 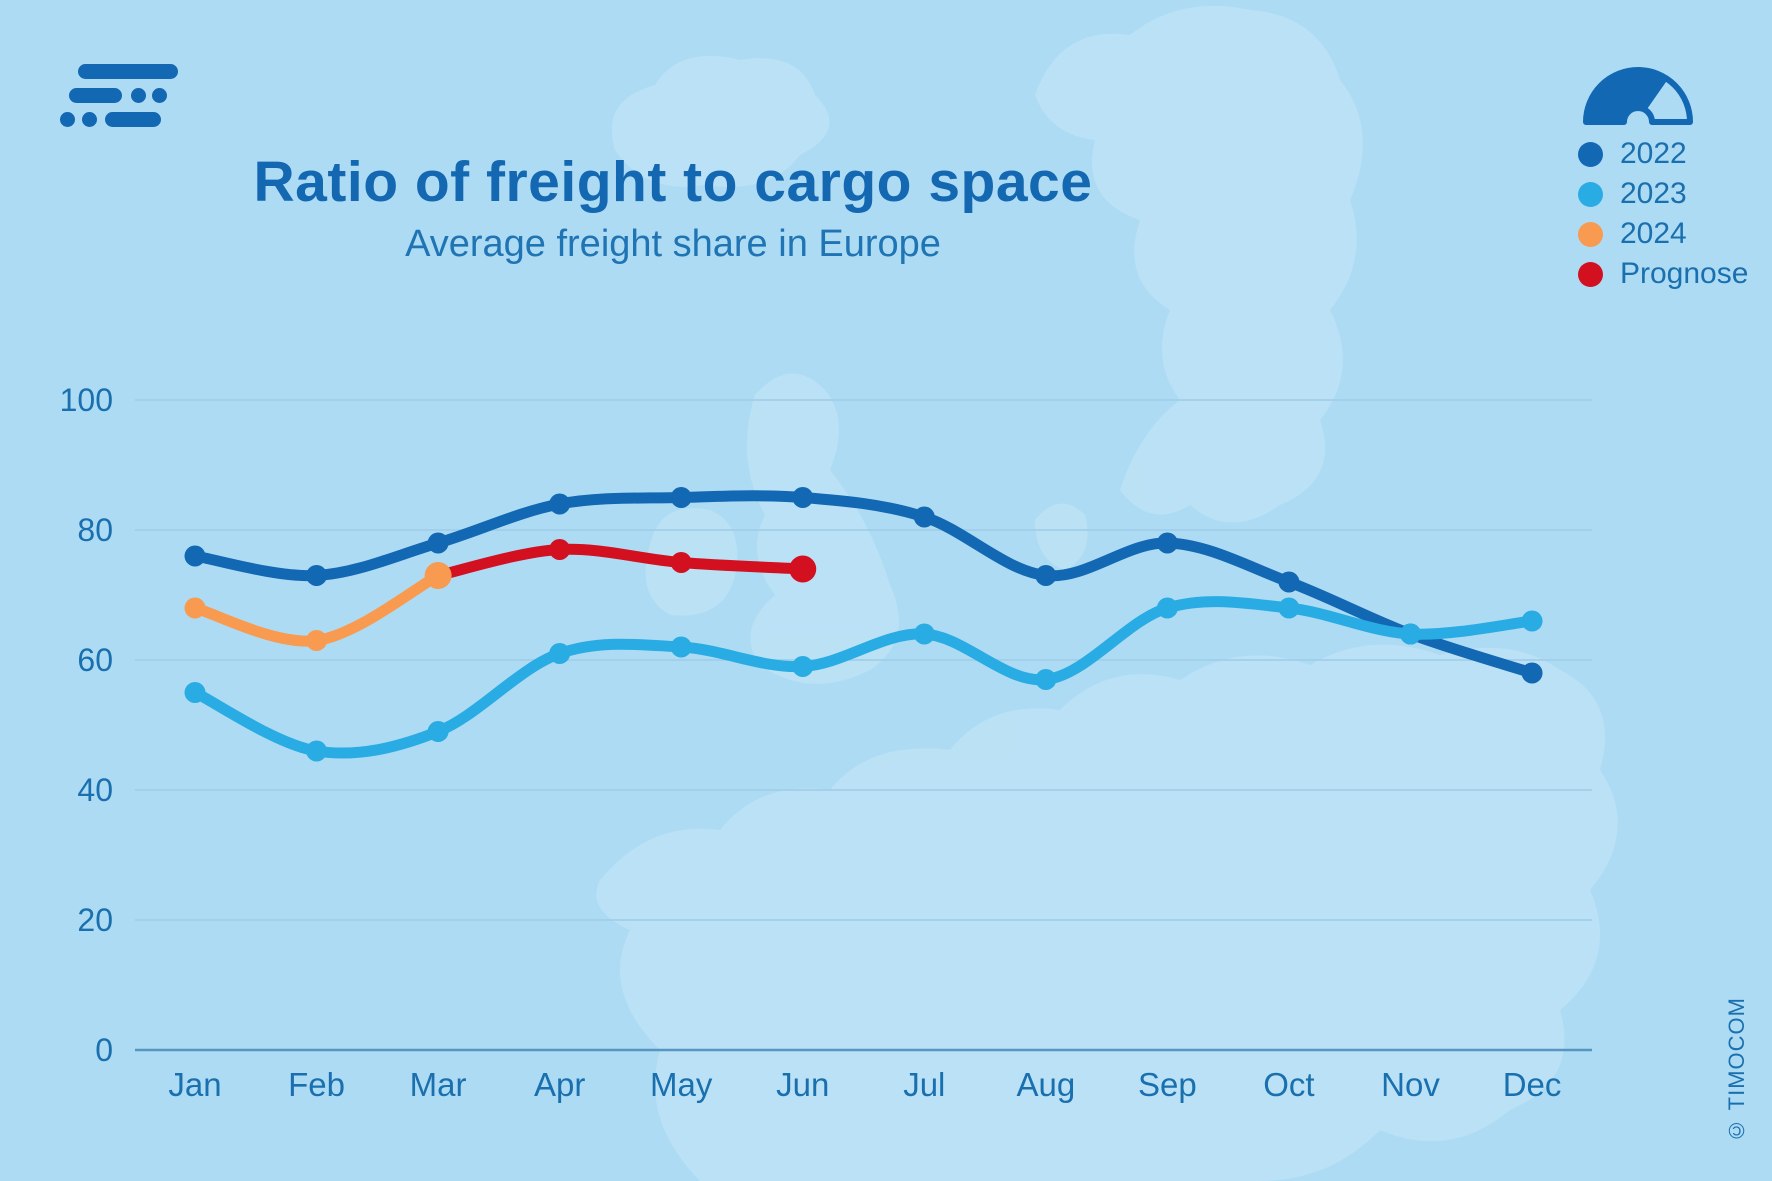 What do you see at coordinates (559, 1084) in the screenshot?
I see `x-tick-label-apr: Apr` at bounding box center [559, 1084].